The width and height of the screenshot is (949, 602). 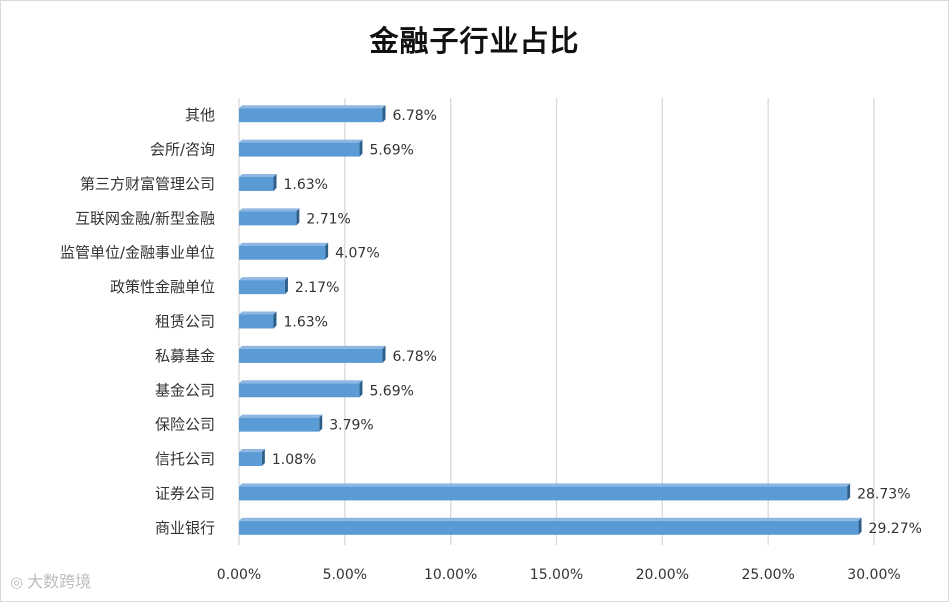 I want to click on watermark: ◎ 大数跨境, so click(x=50, y=580).